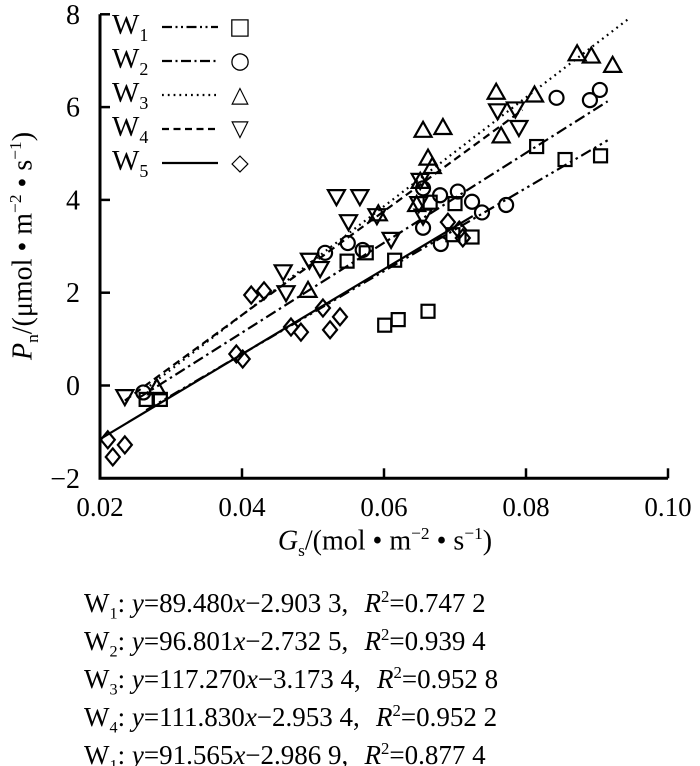 The width and height of the screenshot is (700, 766). What do you see at coordinates (285, 605) in the screenshot?
I see `equation-row-1: W1: y=89.480x−2.903 3, R2=0.747 2` at bounding box center [285, 605].